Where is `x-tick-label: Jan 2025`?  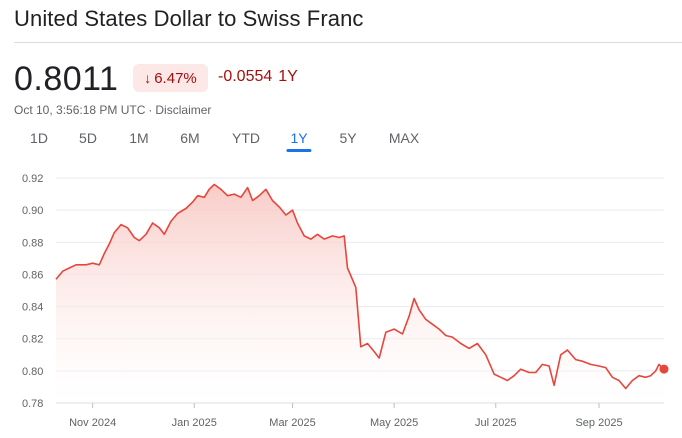 x-tick-label: Jan 2025 is located at coordinates (194, 423).